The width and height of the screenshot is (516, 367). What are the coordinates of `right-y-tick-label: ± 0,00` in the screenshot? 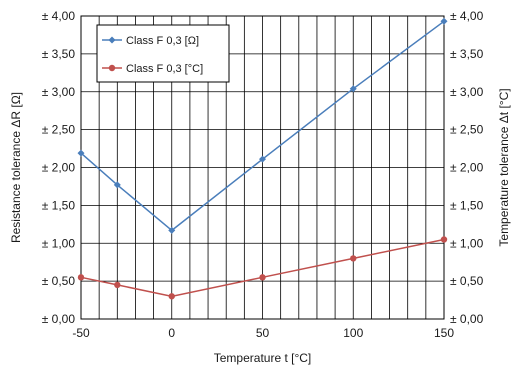 It's located at (467, 319).